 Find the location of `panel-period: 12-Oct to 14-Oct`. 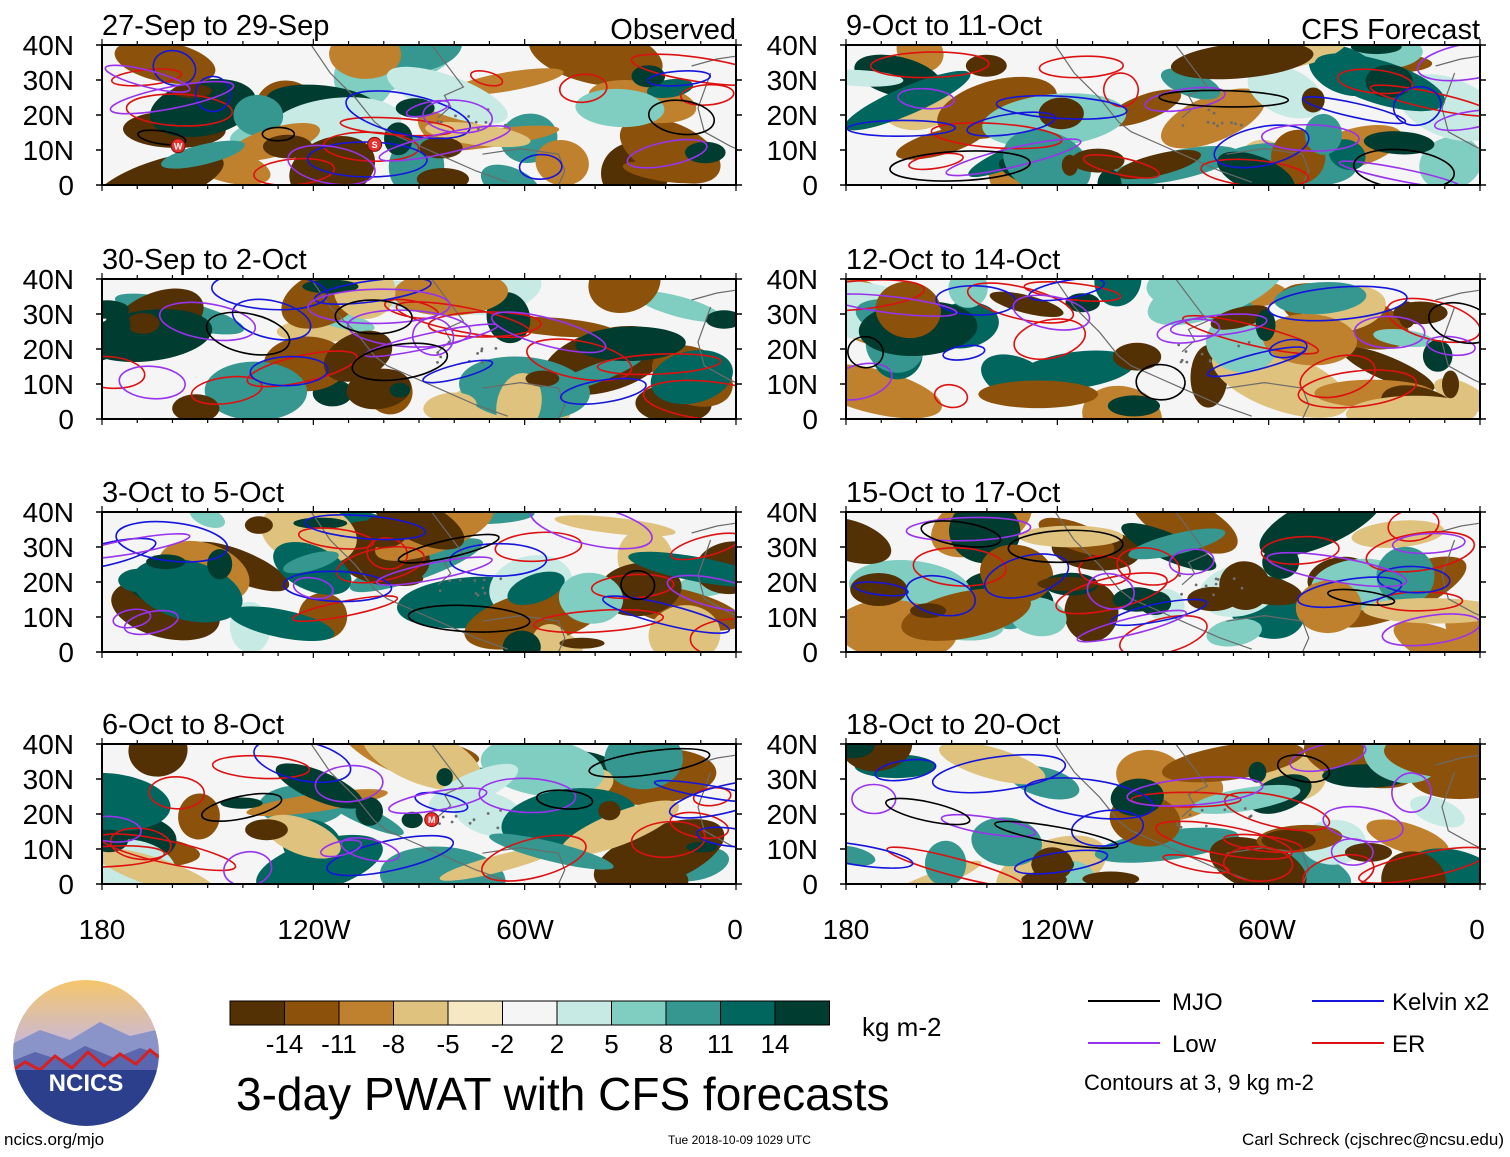

panel-period: 12-Oct to 14-Oct is located at coordinates (953, 260).